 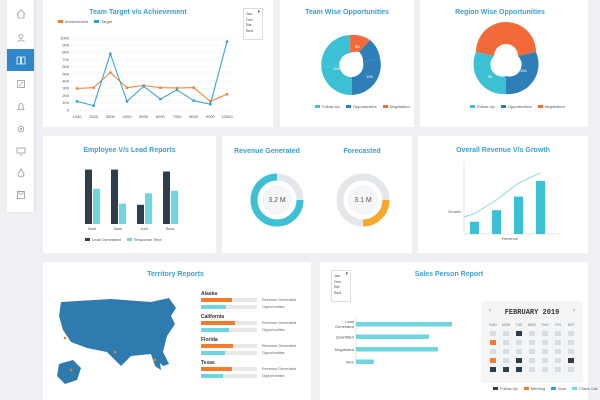 I want to click on overall-revenue-chart: Growth Revenue, so click(x=504, y=201).